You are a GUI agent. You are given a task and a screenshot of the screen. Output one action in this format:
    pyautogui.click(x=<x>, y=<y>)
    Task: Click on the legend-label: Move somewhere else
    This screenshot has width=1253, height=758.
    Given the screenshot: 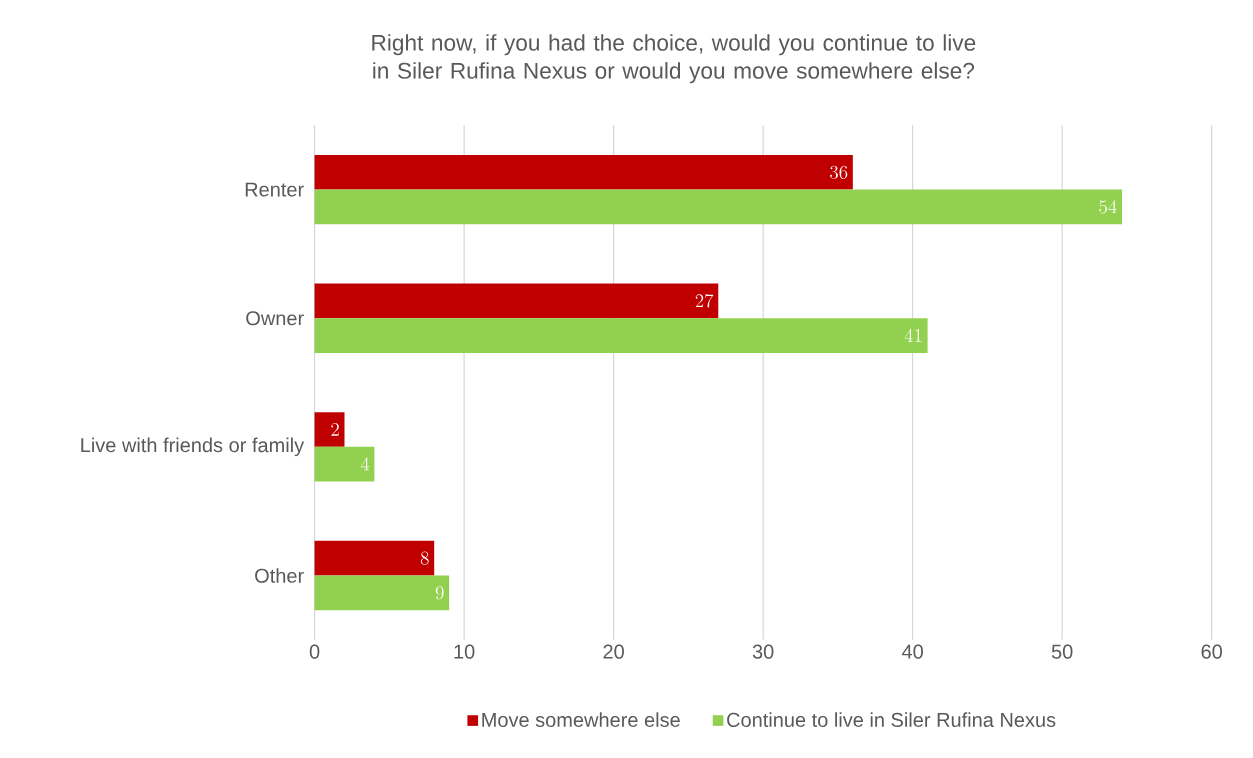 What is the action you would take?
    pyautogui.click(x=581, y=719)
    